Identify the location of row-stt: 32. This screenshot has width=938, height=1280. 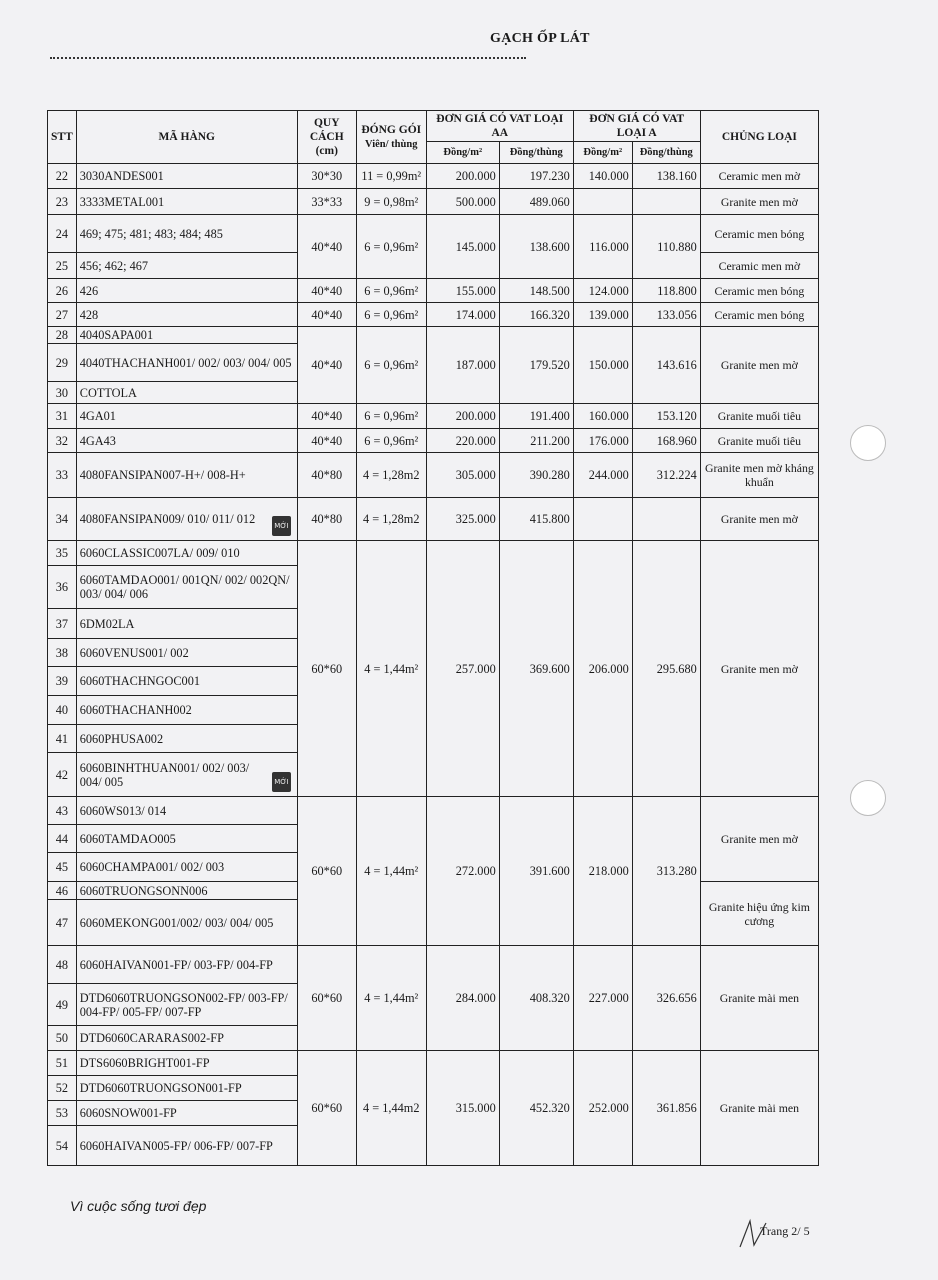
(62, 440).